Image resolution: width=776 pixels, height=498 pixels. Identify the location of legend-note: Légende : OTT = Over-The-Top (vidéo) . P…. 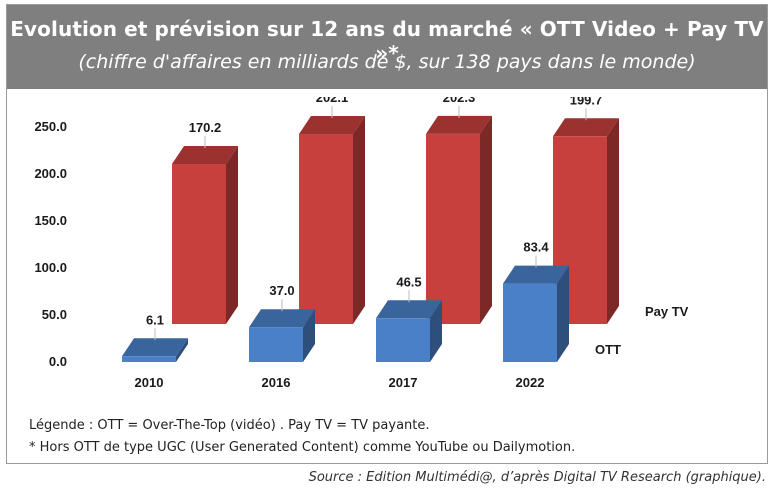
(229, 425).